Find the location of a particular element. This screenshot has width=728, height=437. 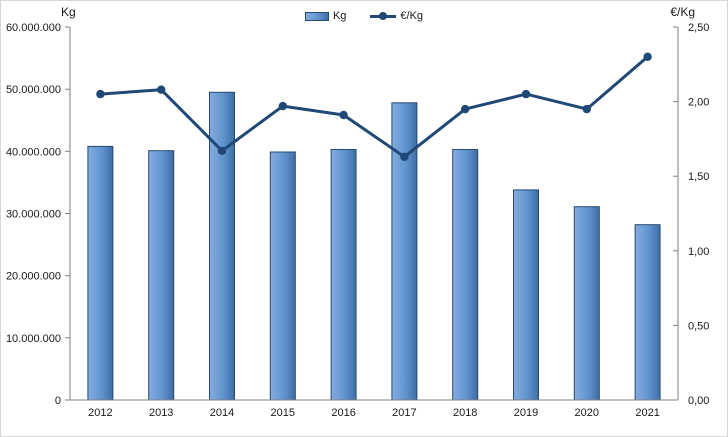

svg-text: 2015 is located at coordinates (283, 413).